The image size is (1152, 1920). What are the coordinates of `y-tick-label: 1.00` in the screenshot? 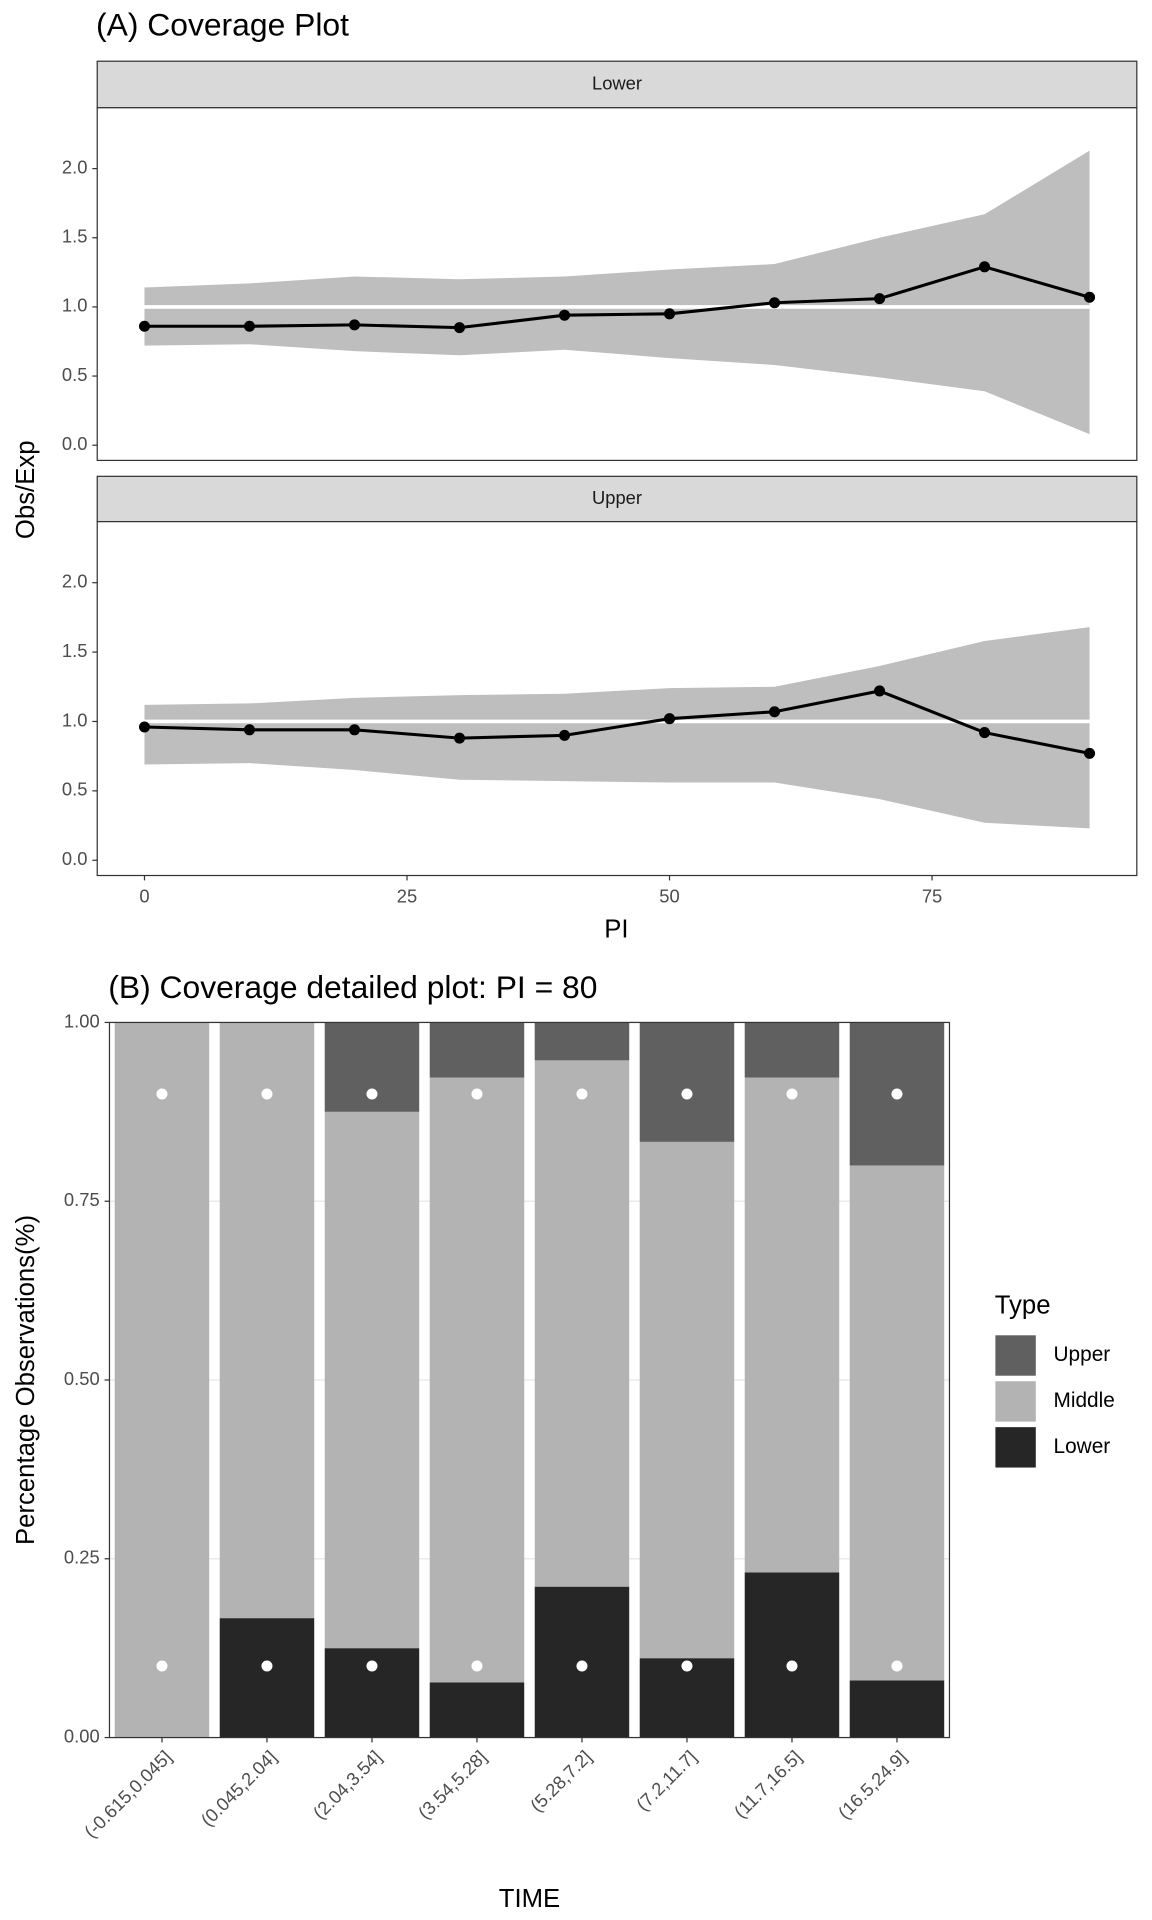 It's located at (82, 1020).